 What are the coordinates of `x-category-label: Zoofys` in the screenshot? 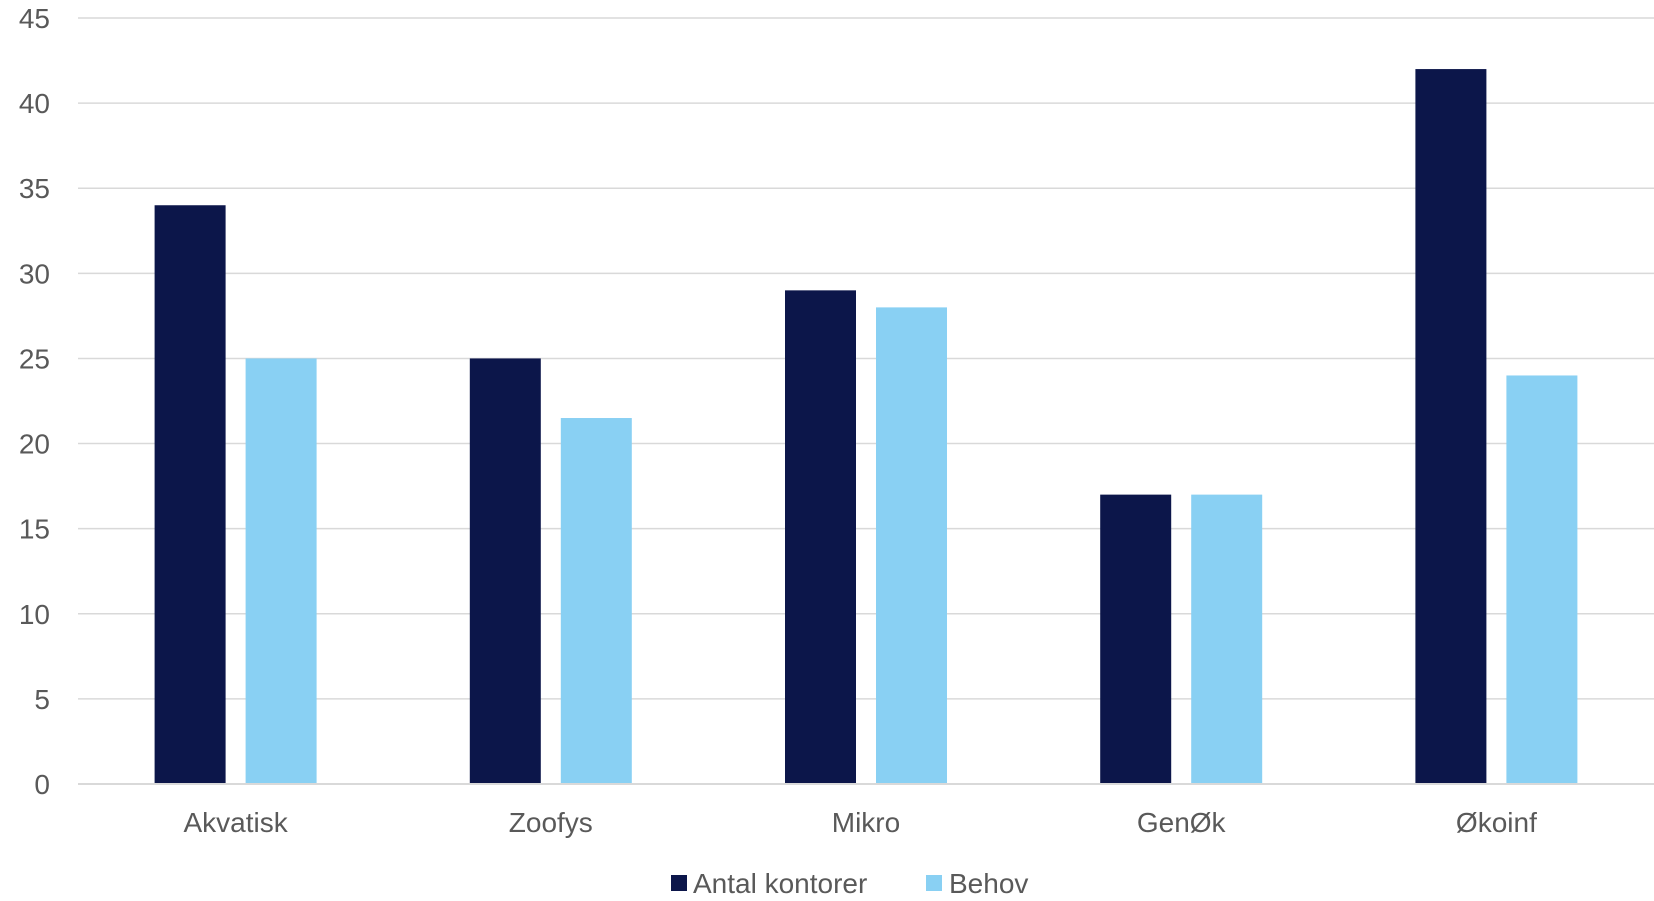 It's located at (551, 822).